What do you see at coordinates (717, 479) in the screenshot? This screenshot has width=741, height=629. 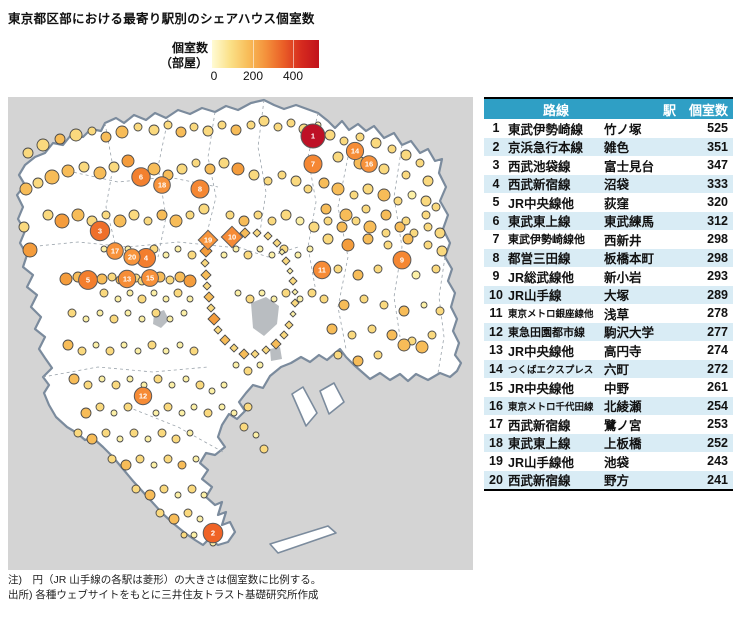 I see `rooms-cell: 241` at bounding box center [717, 479].